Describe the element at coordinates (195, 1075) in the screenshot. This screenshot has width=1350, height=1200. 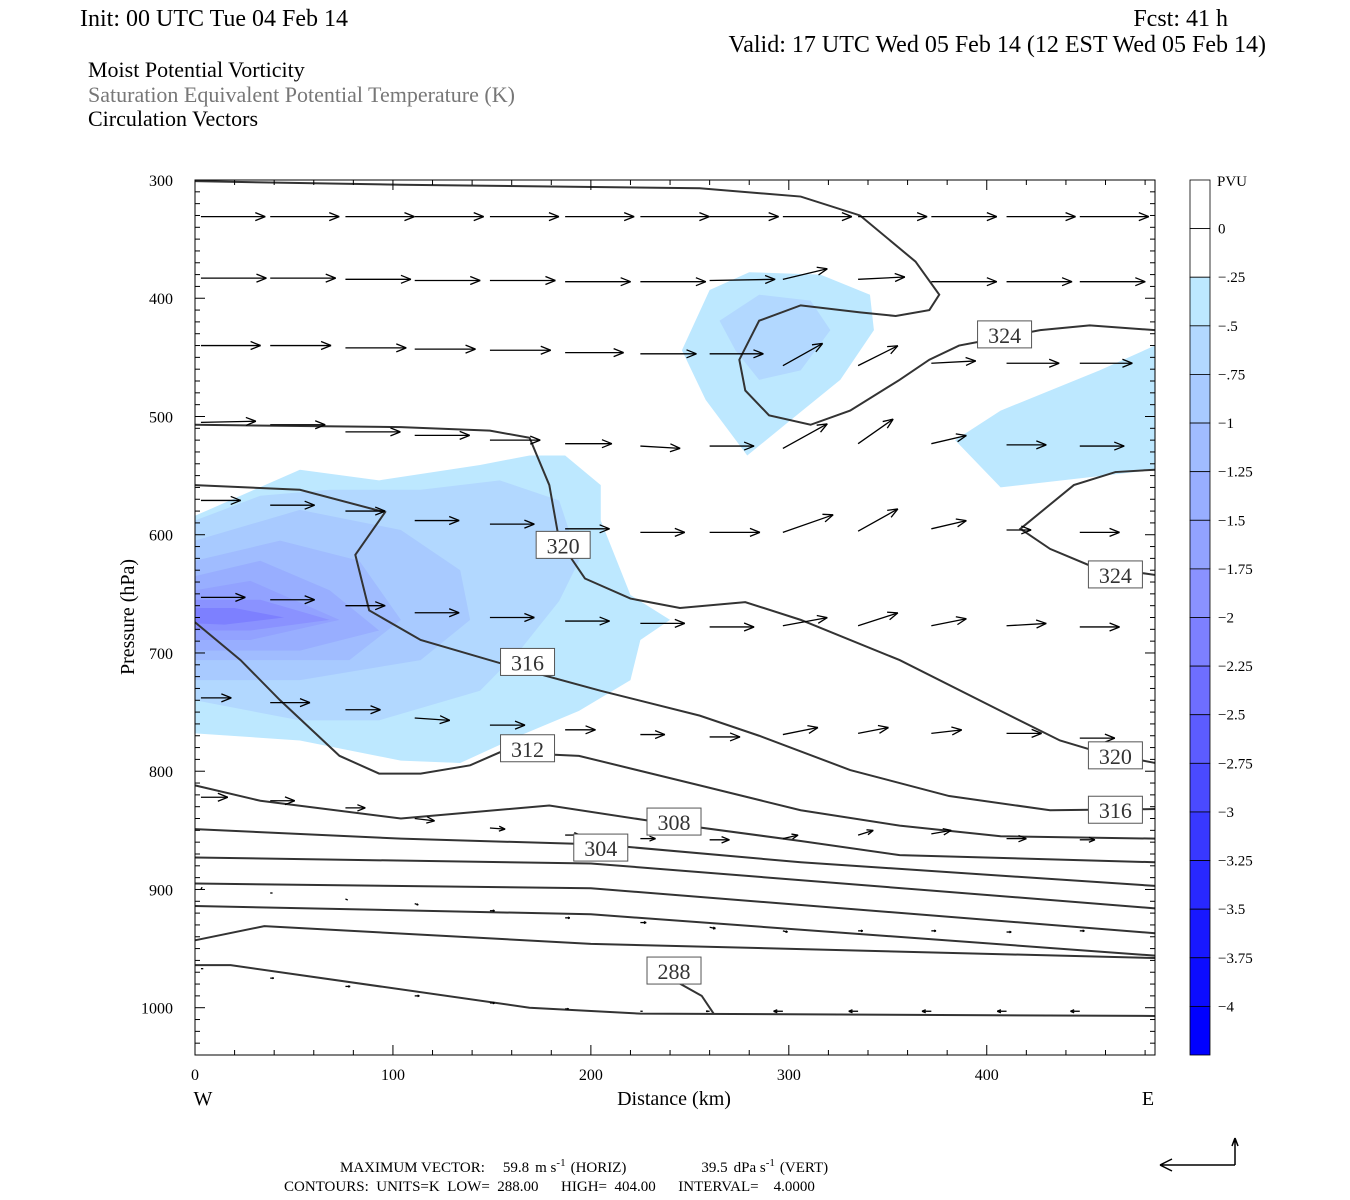
I see `x-tick-label: 0` at that location.